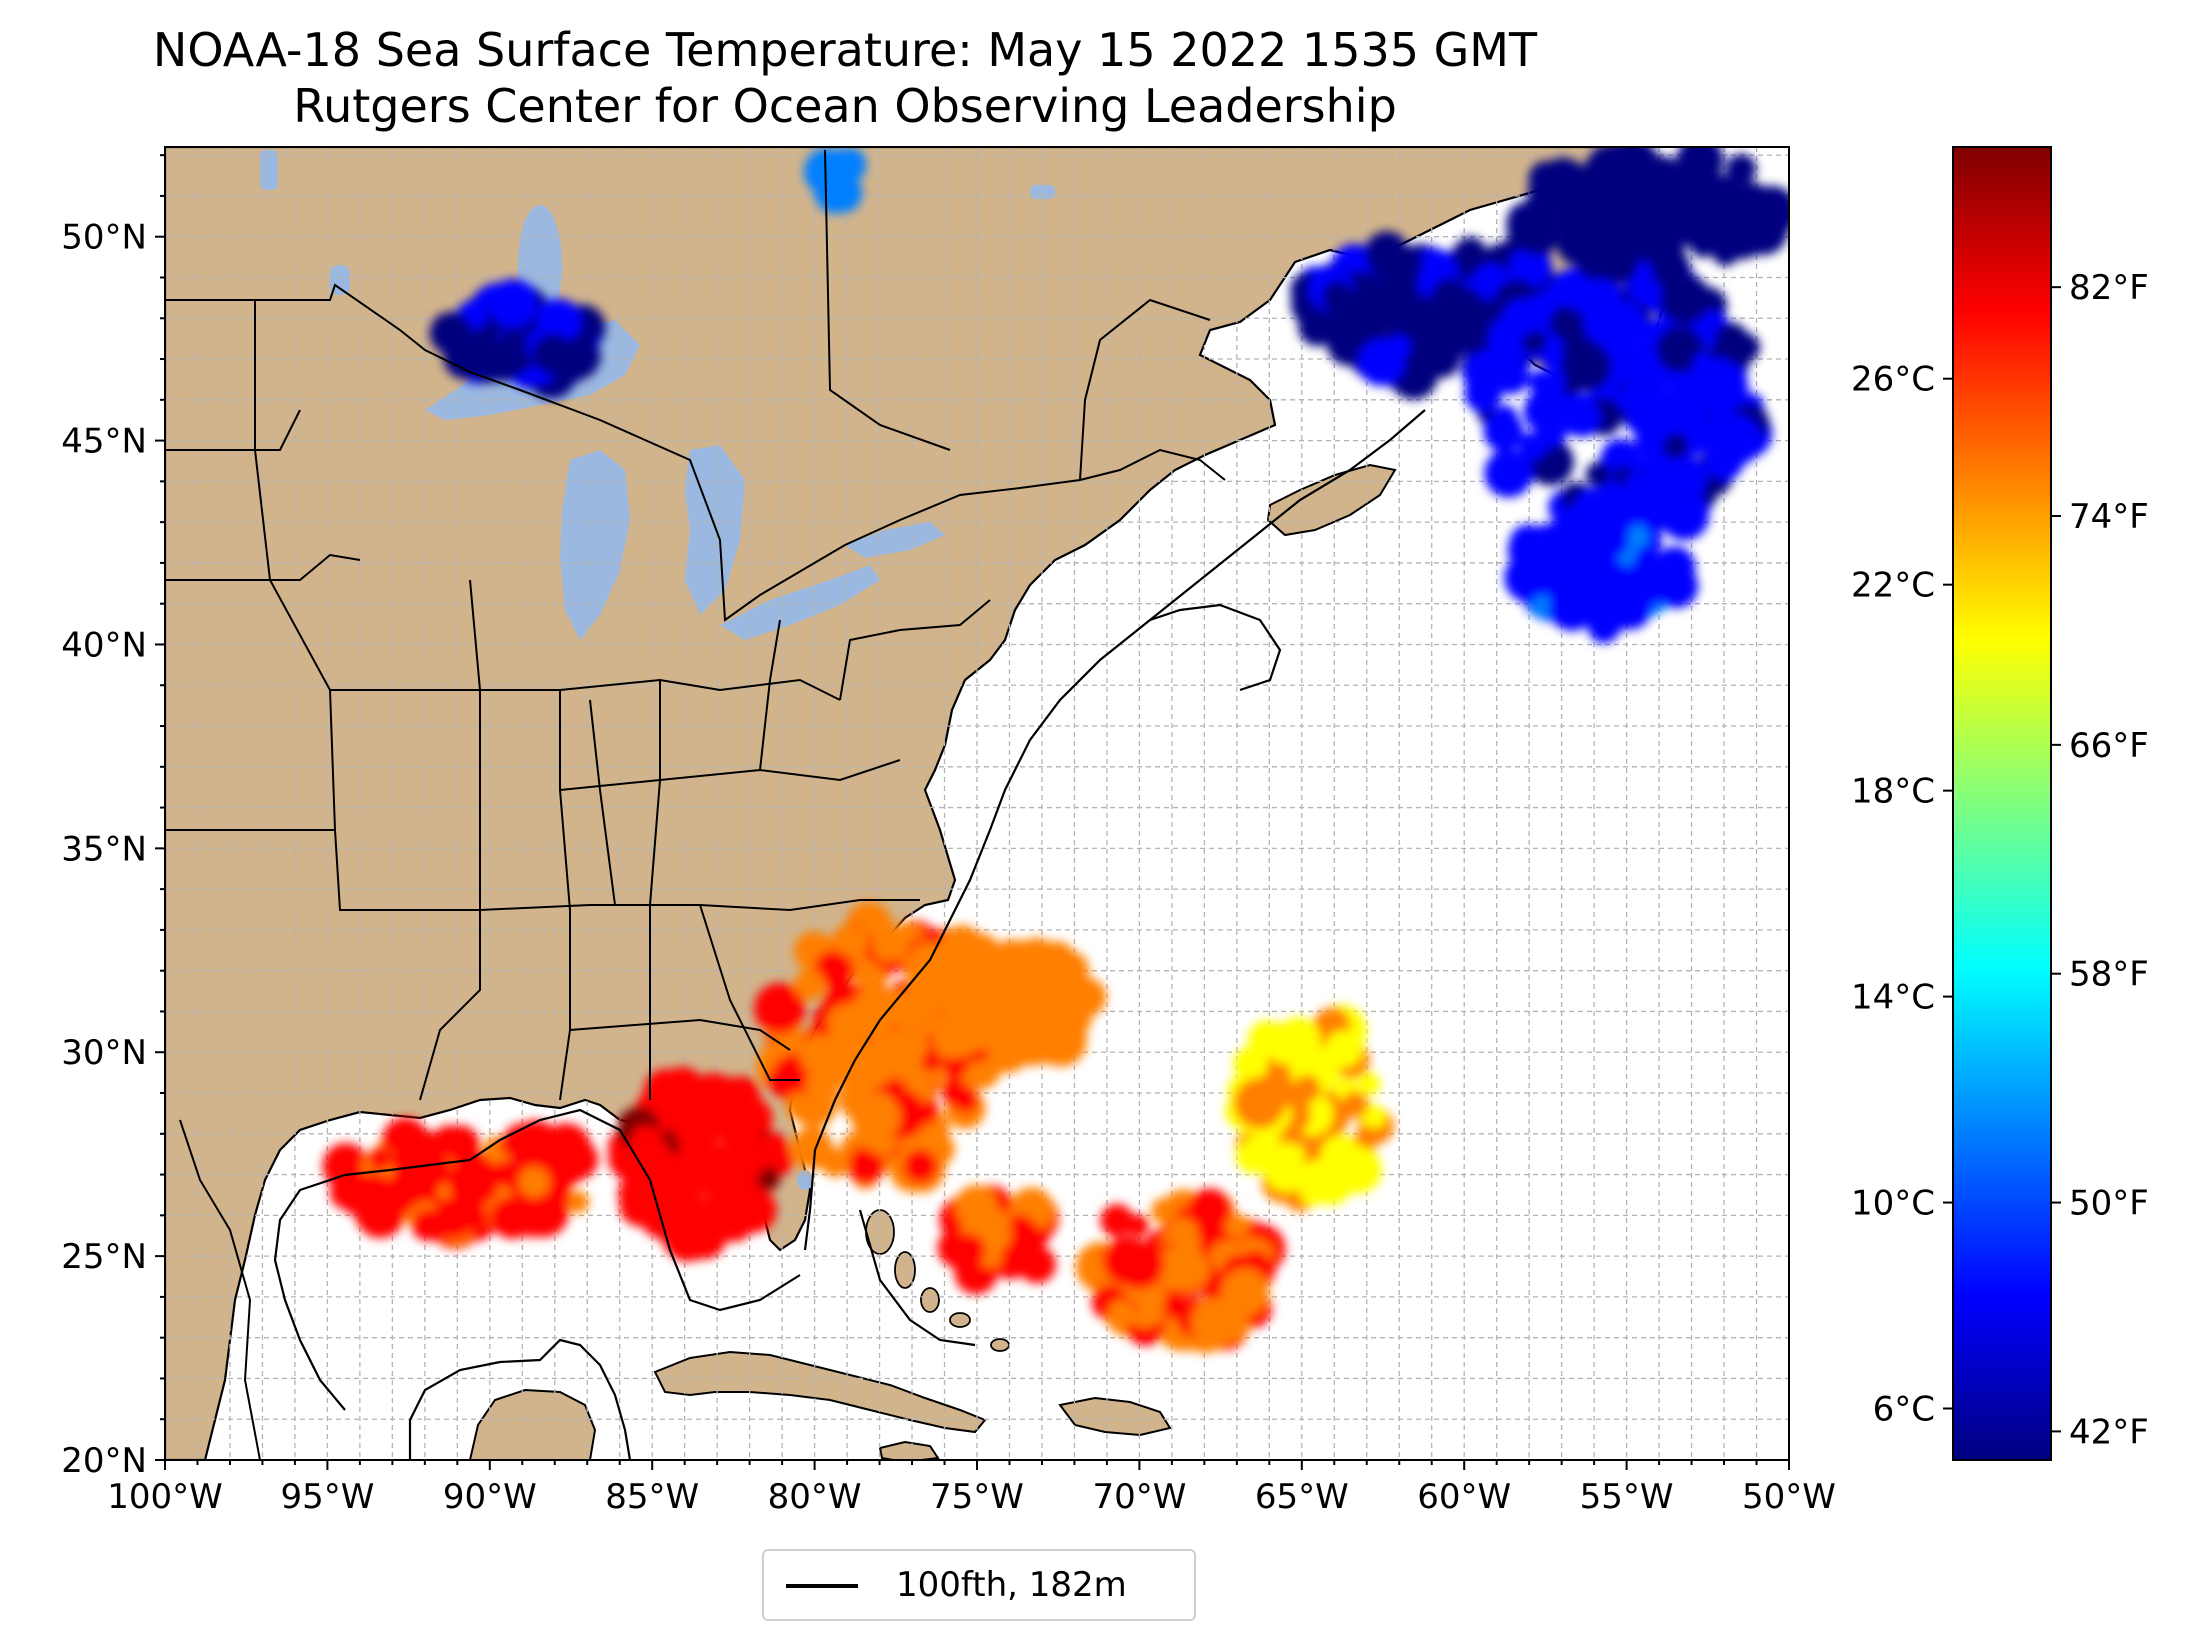 The height and width of the screenshot is (1647, 2201). I want to click on sst-scotian-shelf, so click(1601, 565).